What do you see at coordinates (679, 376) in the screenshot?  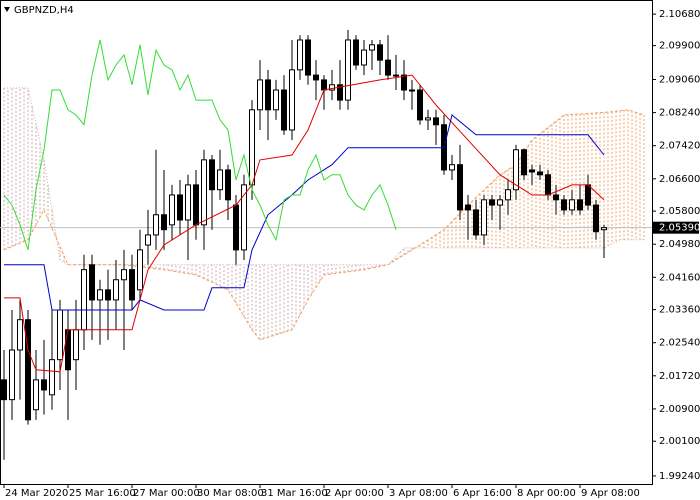 I see `y-tick-label: 2.01720` at bounding box center [679, 376].